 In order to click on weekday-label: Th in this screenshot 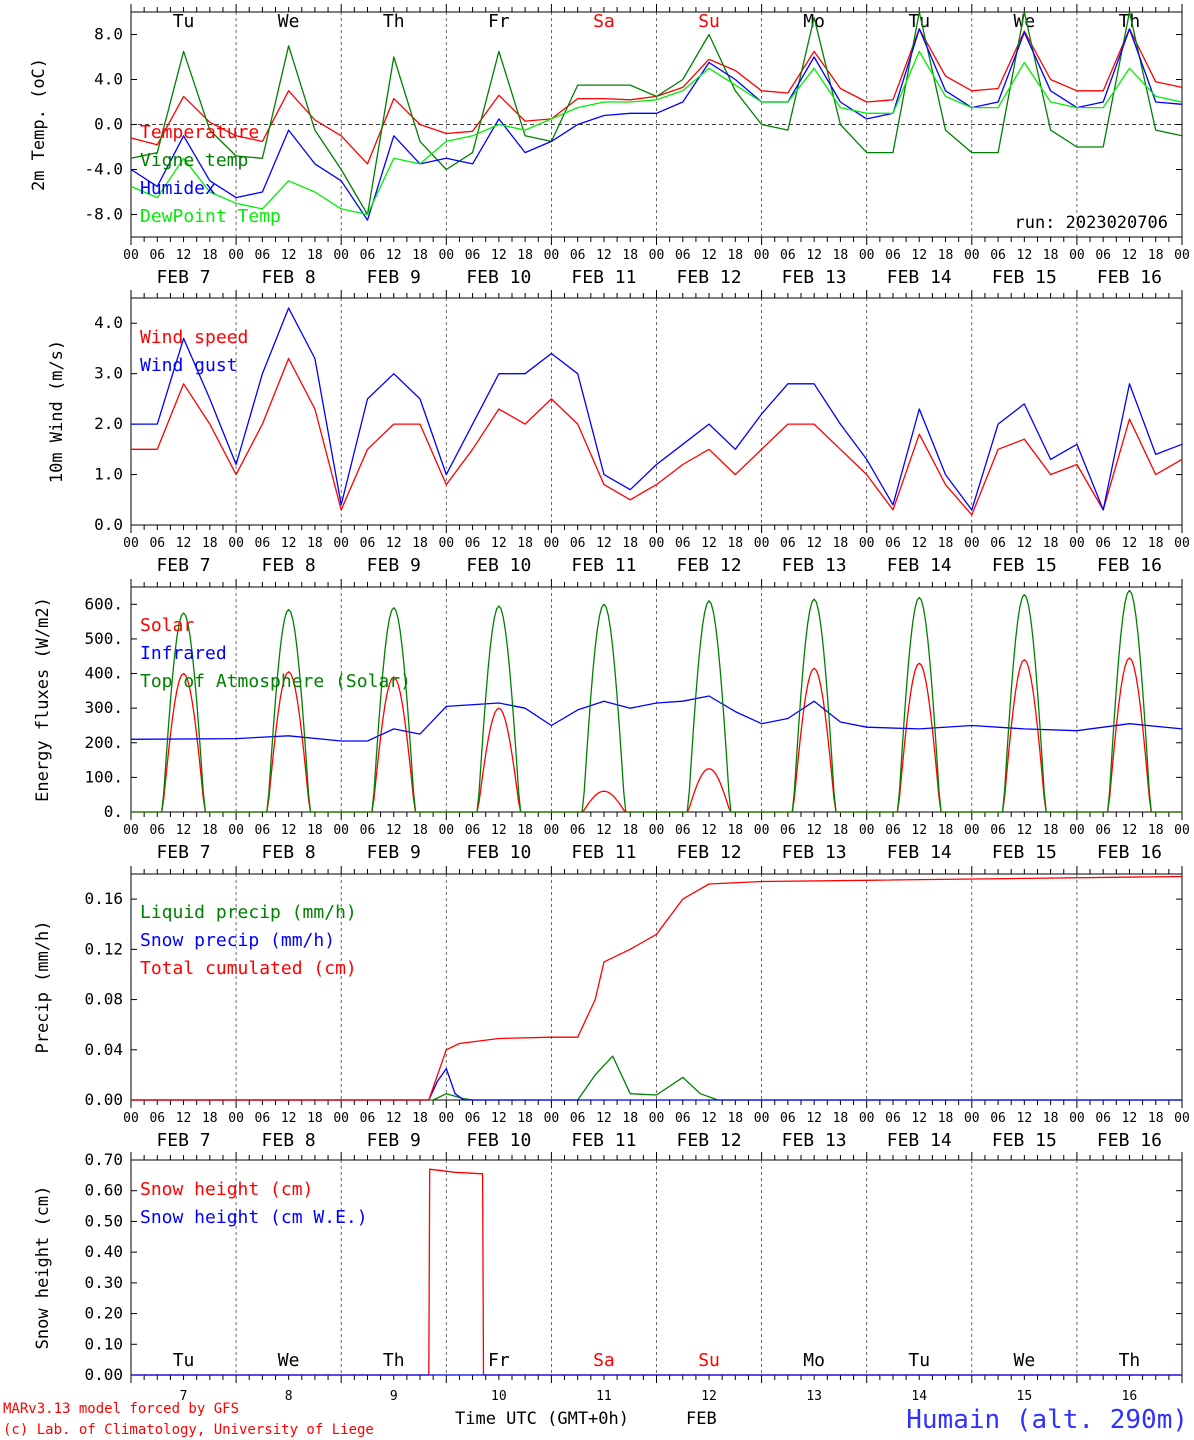, I will do `click(1130, 1360)`.